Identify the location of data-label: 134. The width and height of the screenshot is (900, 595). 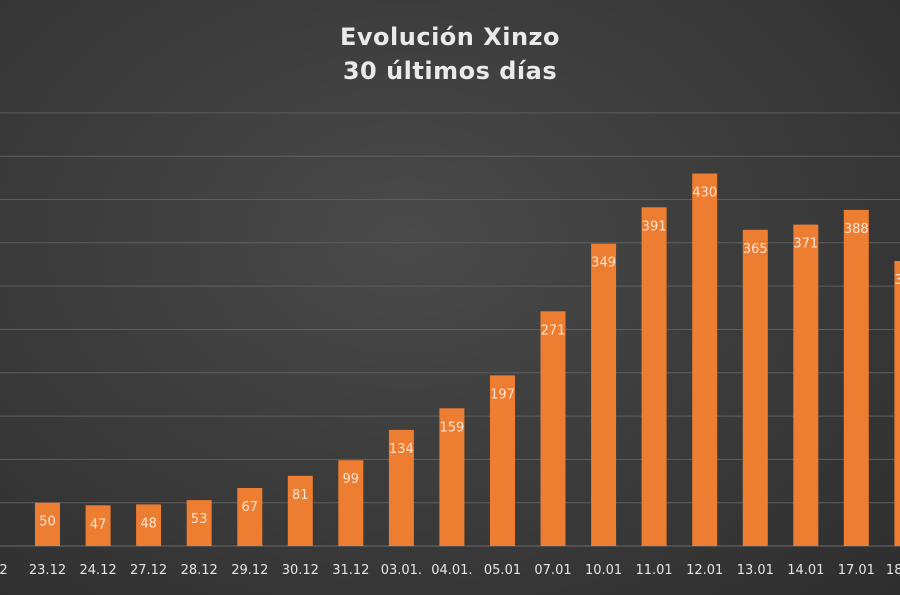
(401, 449).